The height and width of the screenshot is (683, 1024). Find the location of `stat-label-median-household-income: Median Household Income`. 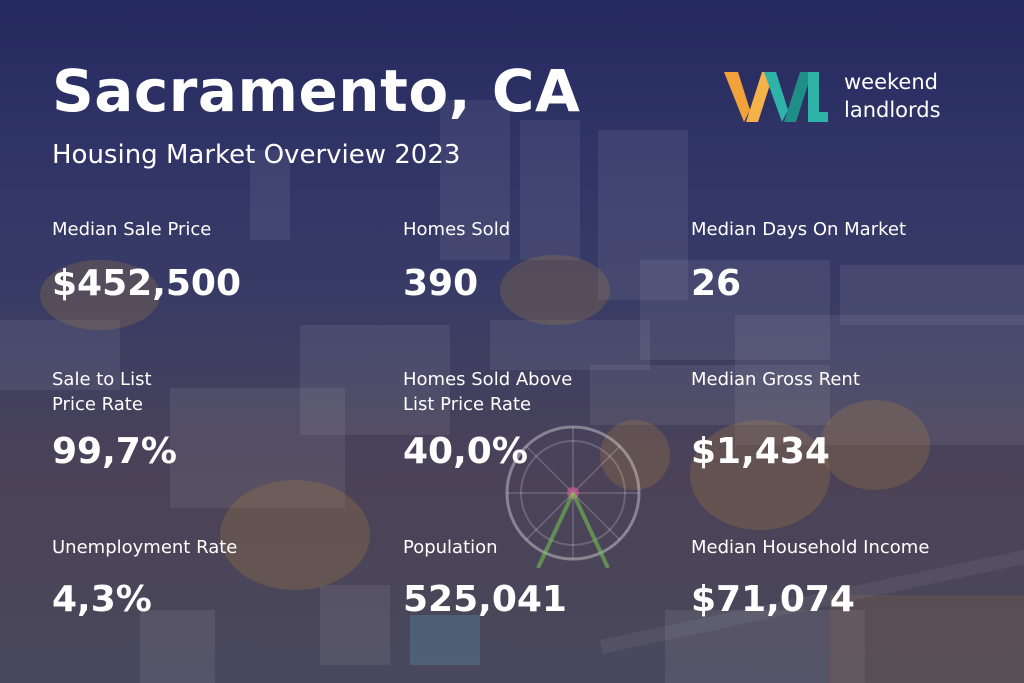

stat-label-median-household-income: Median Household Income is located at coordinates (810, 547).